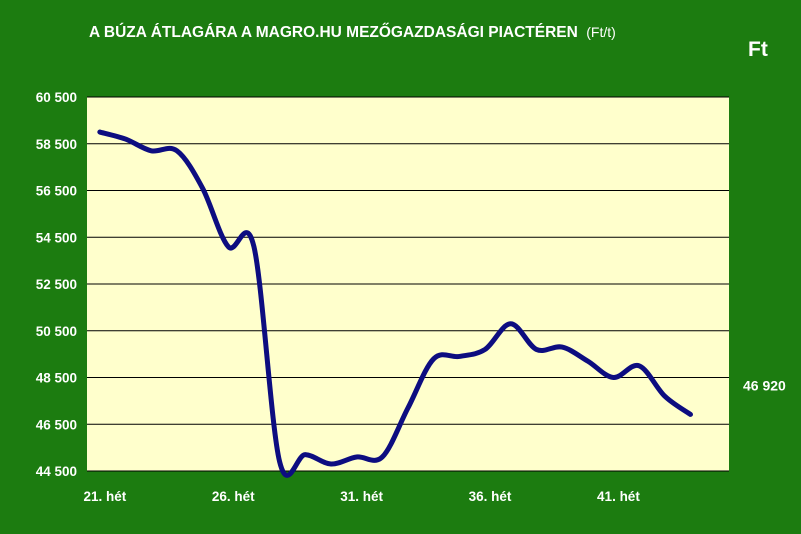 This screenshot has width=801, height=534. Describe the element at coordinates (618, 496) in the screenshot. I see `x-tick-label: 41. hét` at that location.